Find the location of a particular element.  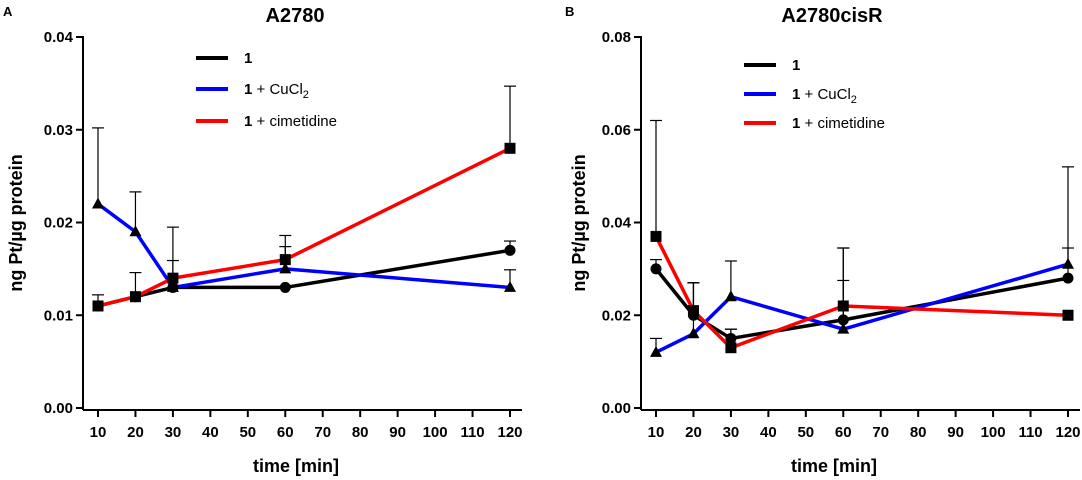

y-tick-label: 0.03 is located at coordinates (58, 130).